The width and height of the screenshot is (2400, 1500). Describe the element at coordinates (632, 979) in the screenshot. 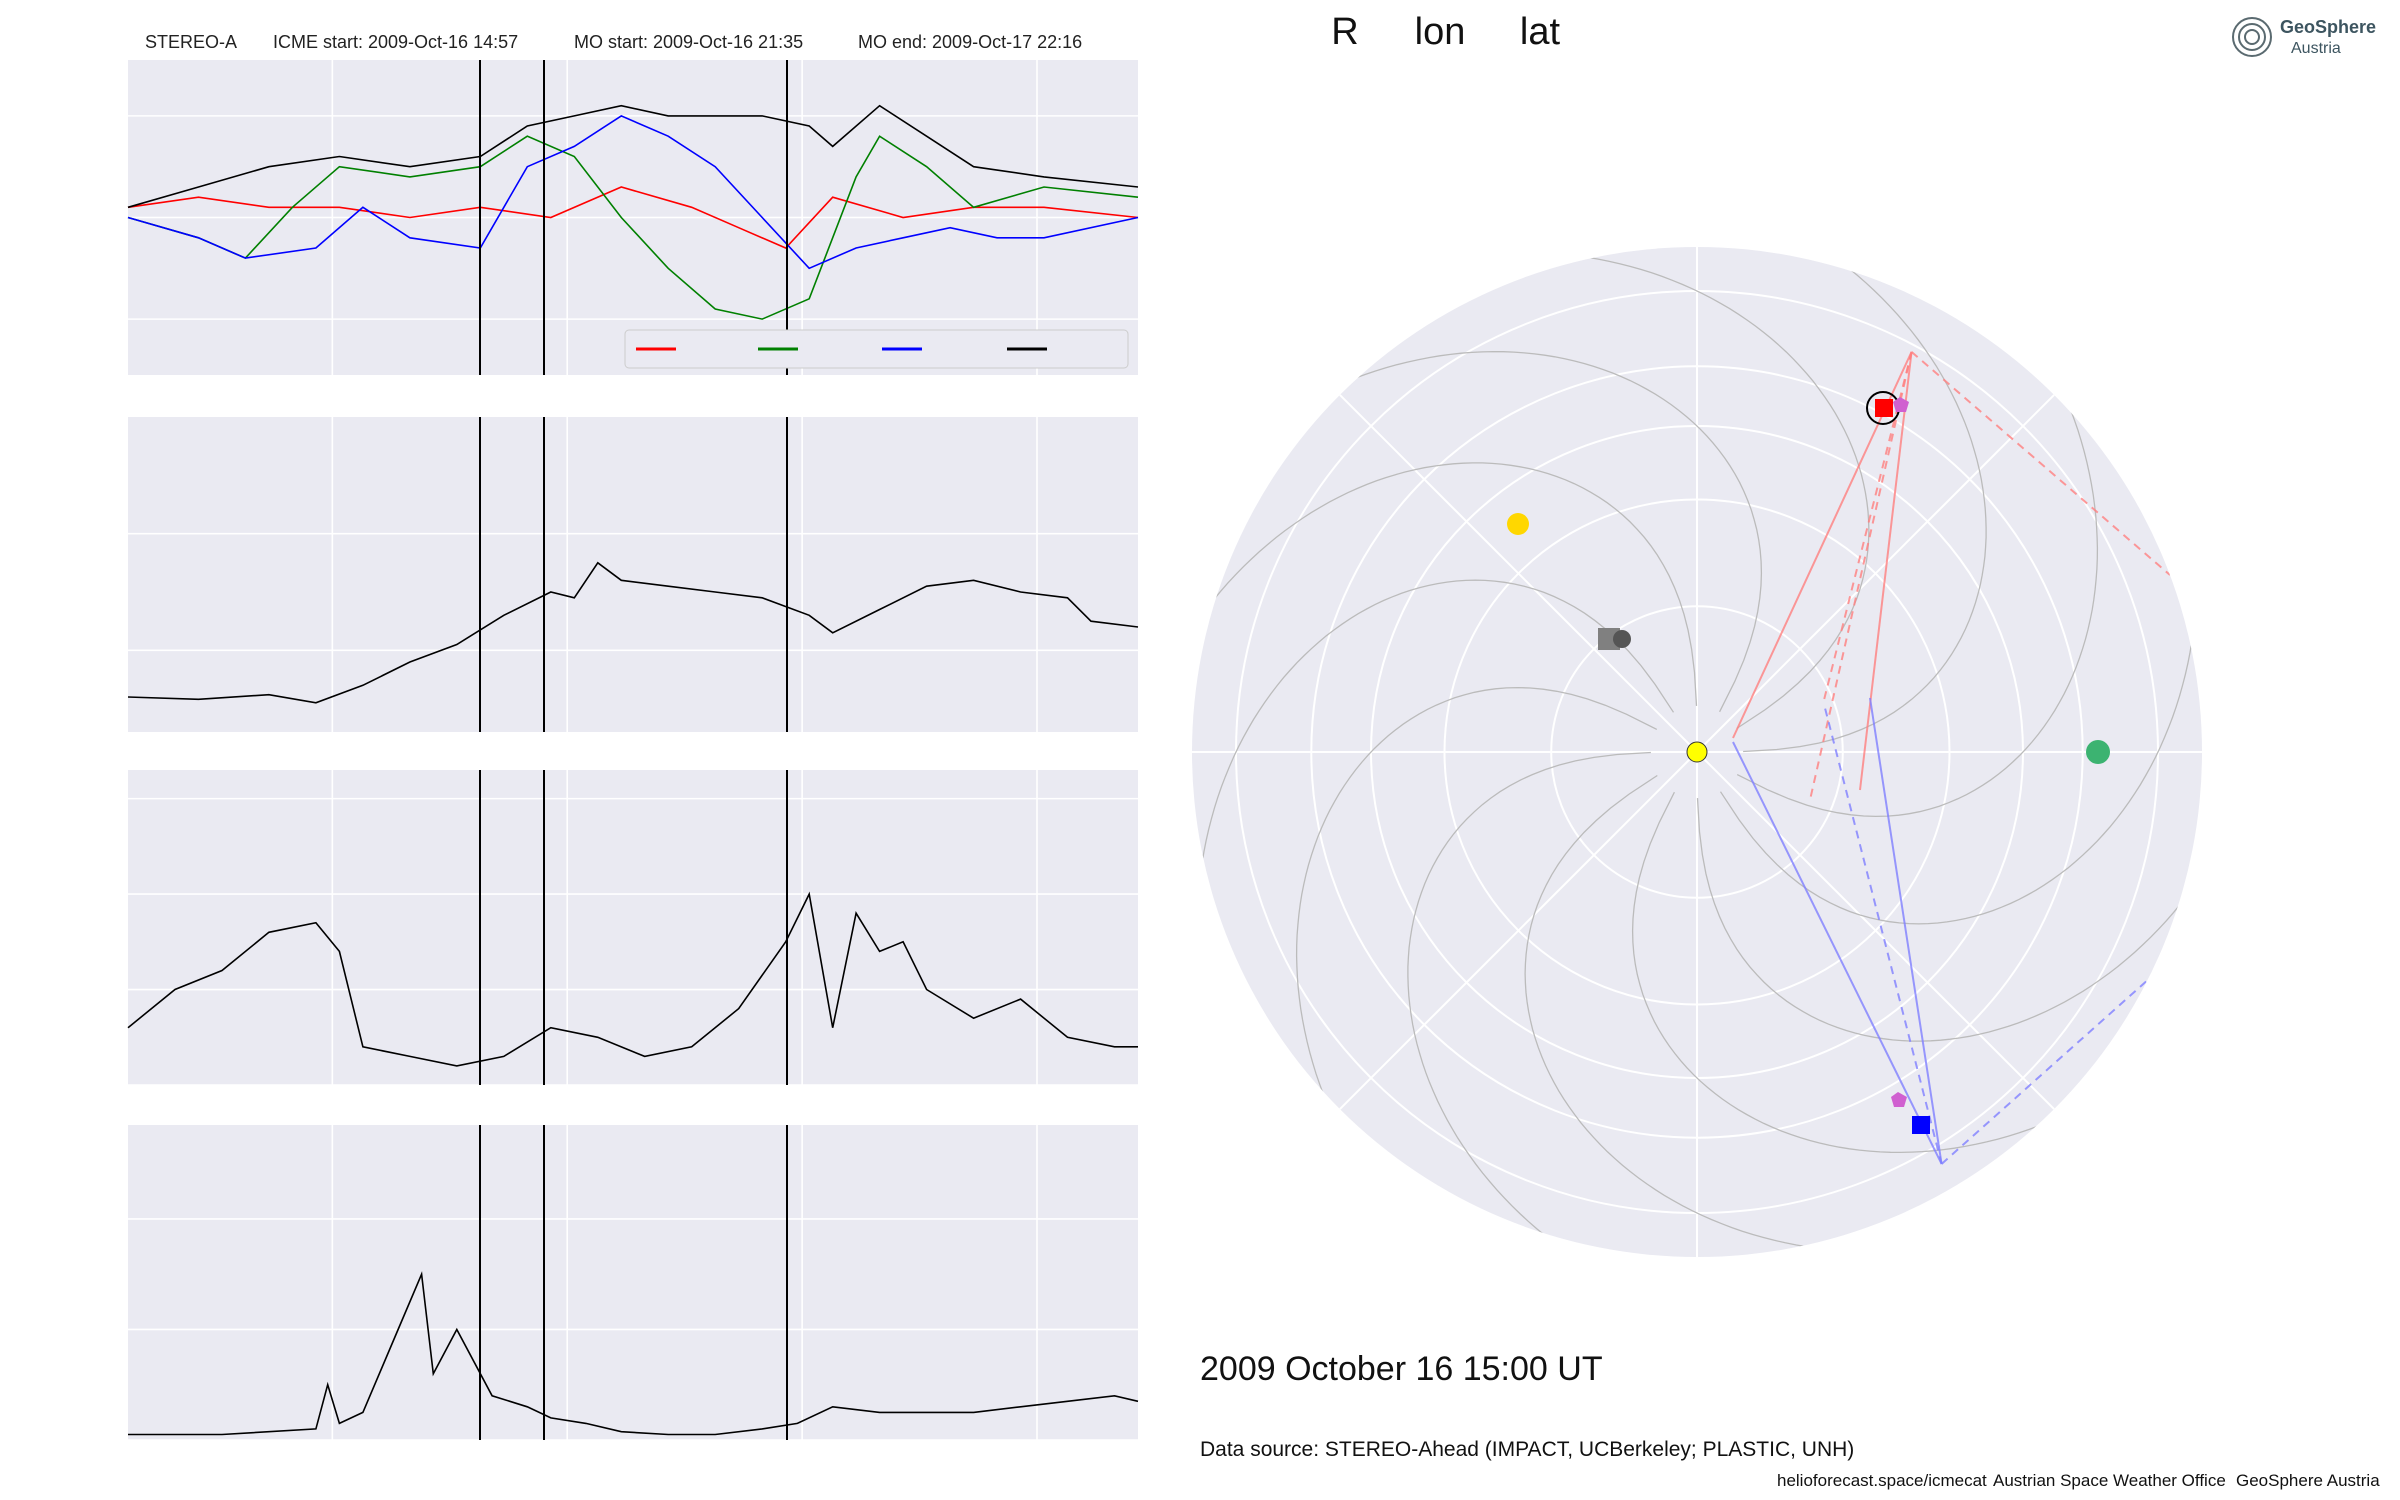

I see `series-n` at that location.